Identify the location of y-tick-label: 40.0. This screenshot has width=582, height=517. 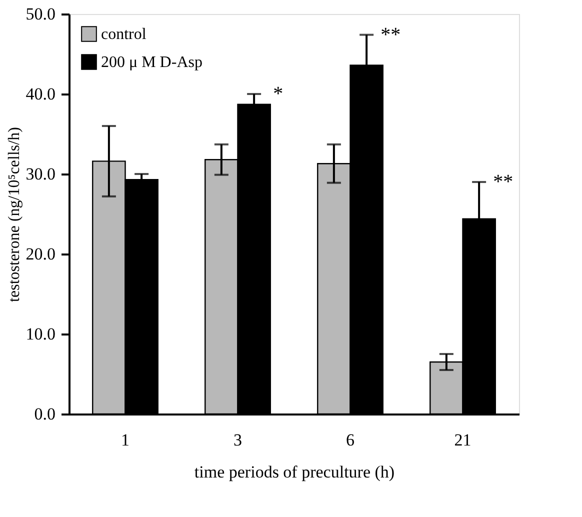
(41, 94).